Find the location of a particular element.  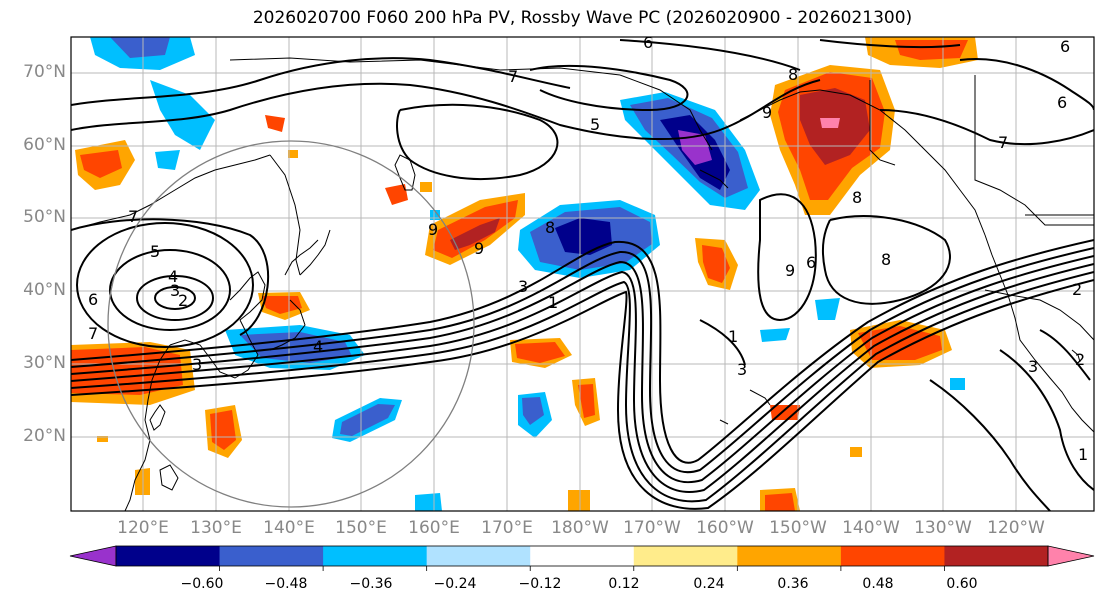

colorbar-tick: 0.48 is located at coordinates (878, 584).